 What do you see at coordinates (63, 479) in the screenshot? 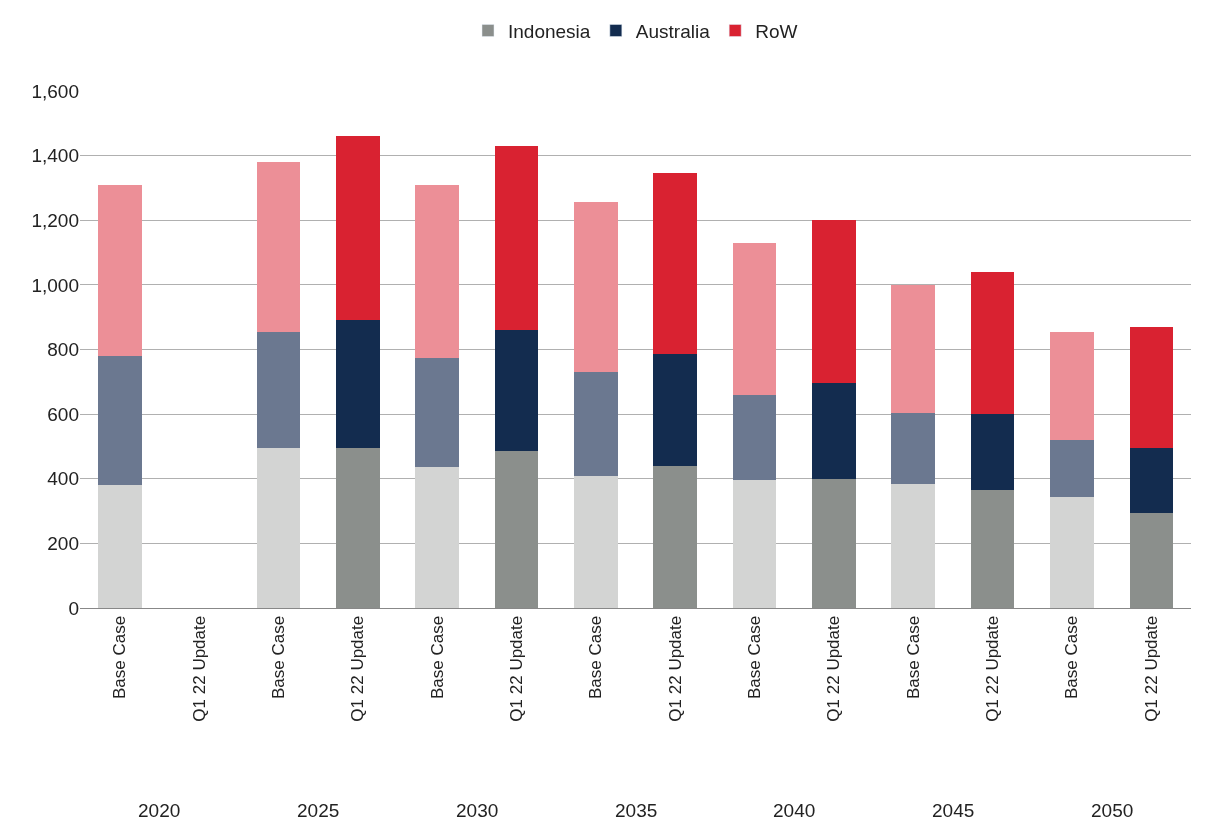
I see `y-tick-label: 400` at bounding box center [63, 479].